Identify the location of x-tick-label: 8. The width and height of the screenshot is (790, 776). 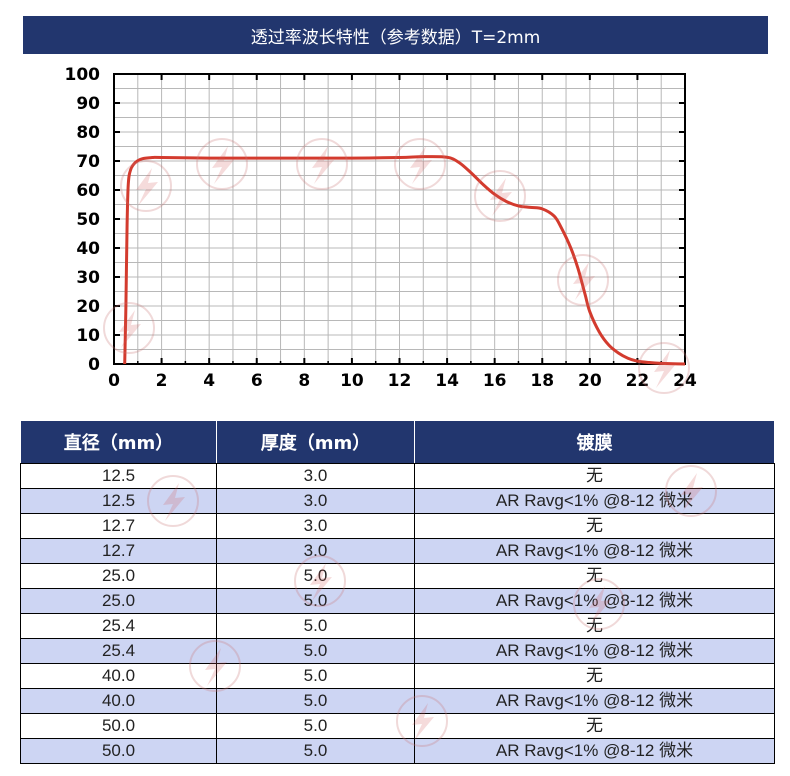
(304, 381).